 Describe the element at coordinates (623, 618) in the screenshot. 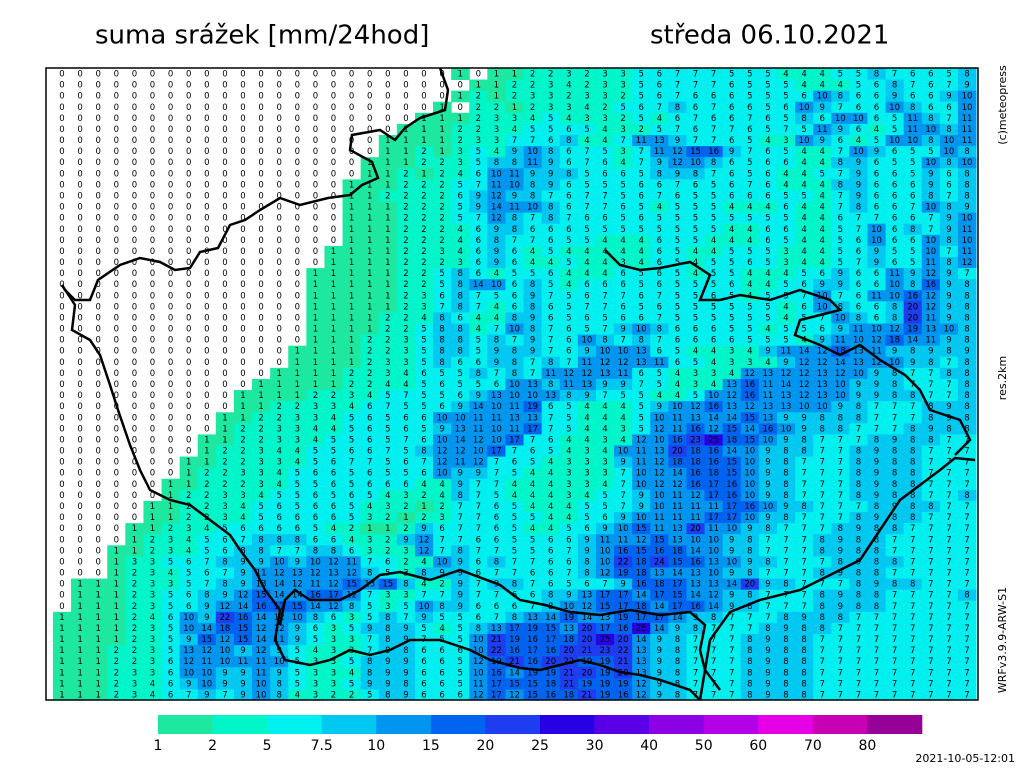

I see `precip-value: 19` at that location.